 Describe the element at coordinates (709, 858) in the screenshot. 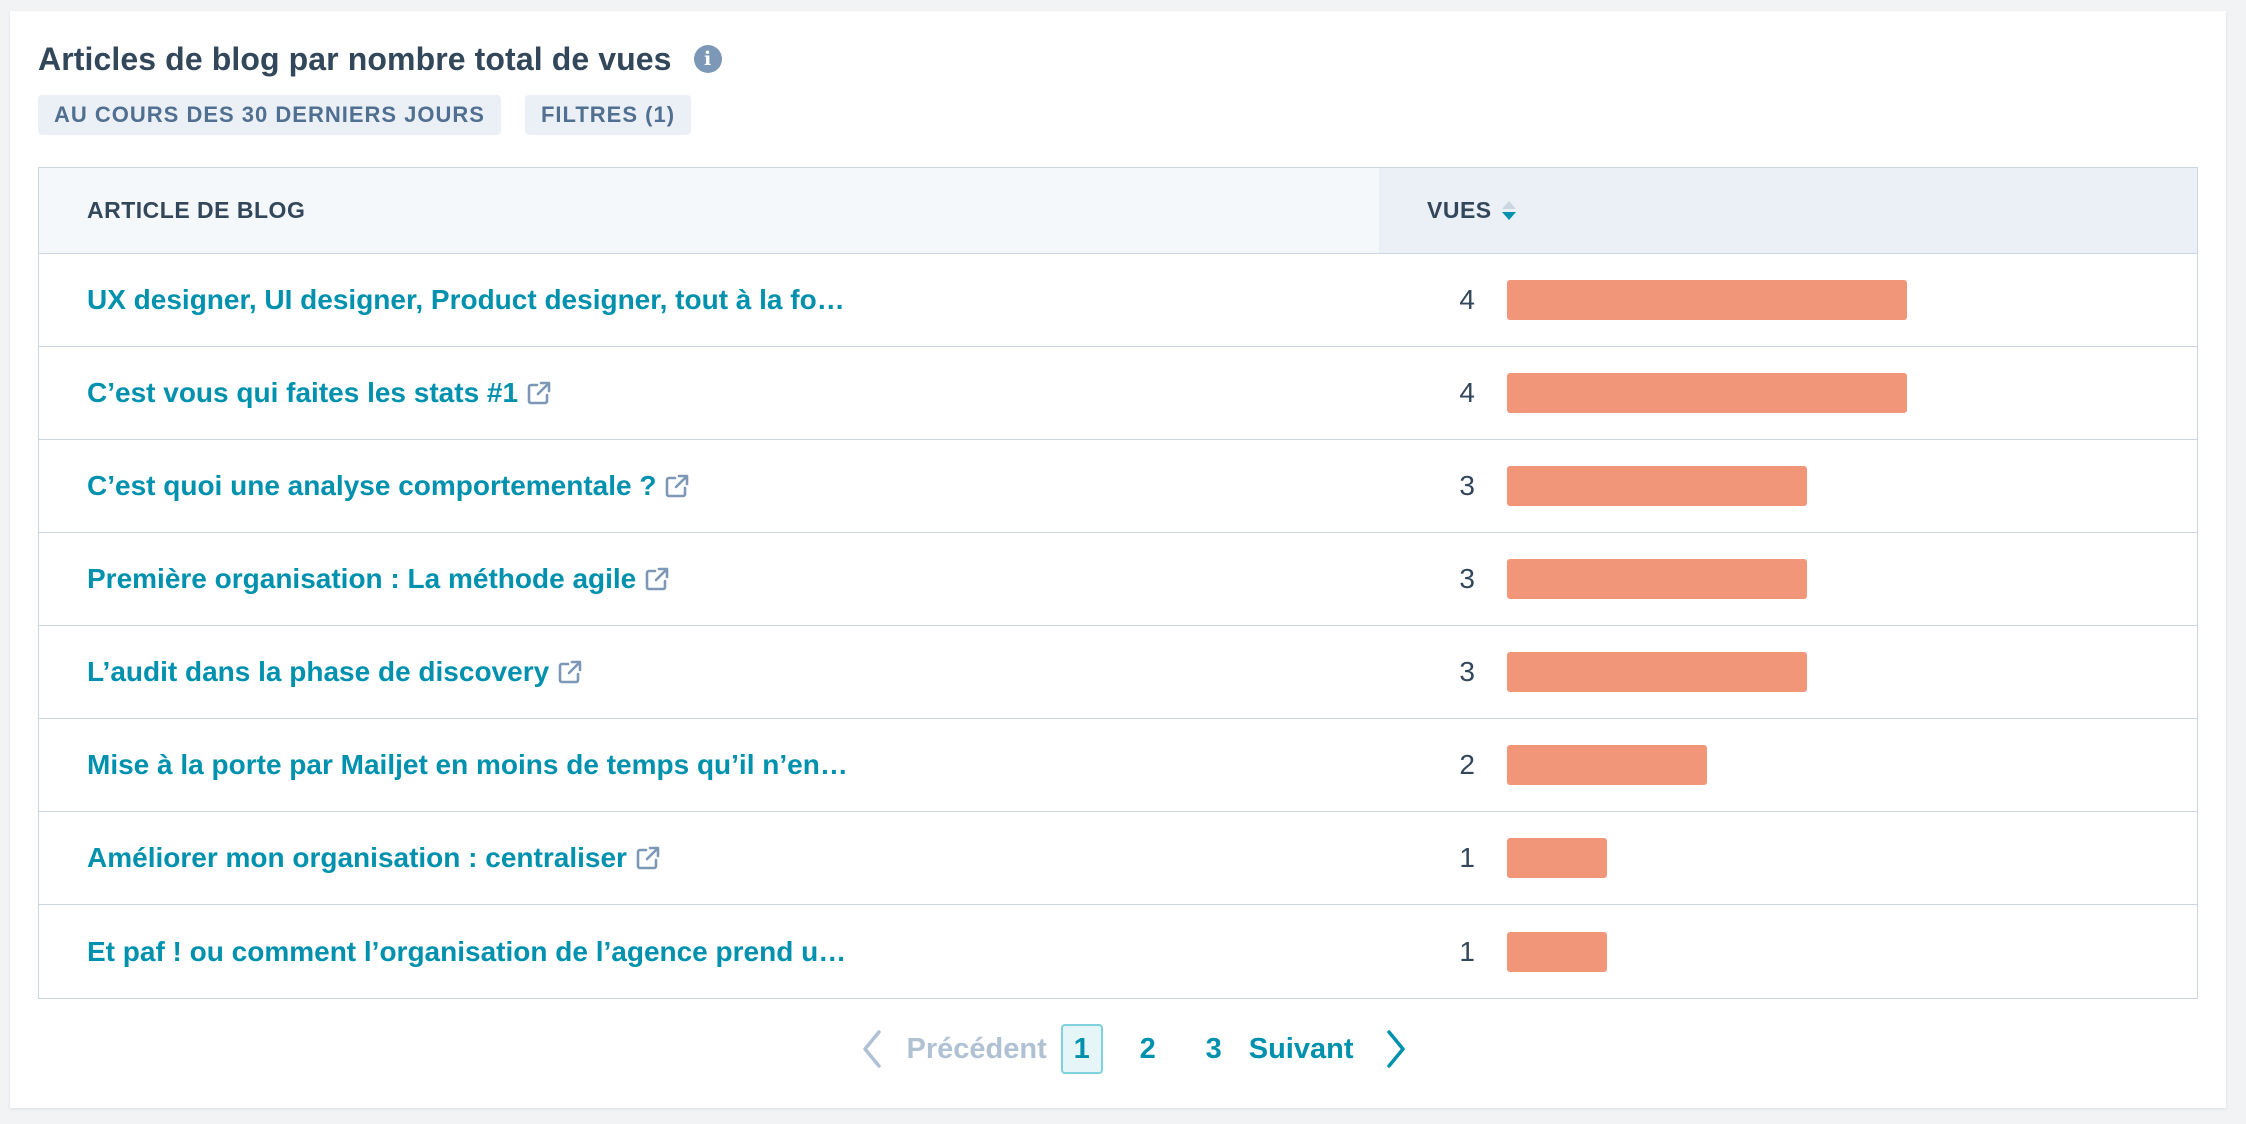

I see `article-cell: Améliorer mon organisation : centraliser` at that location.